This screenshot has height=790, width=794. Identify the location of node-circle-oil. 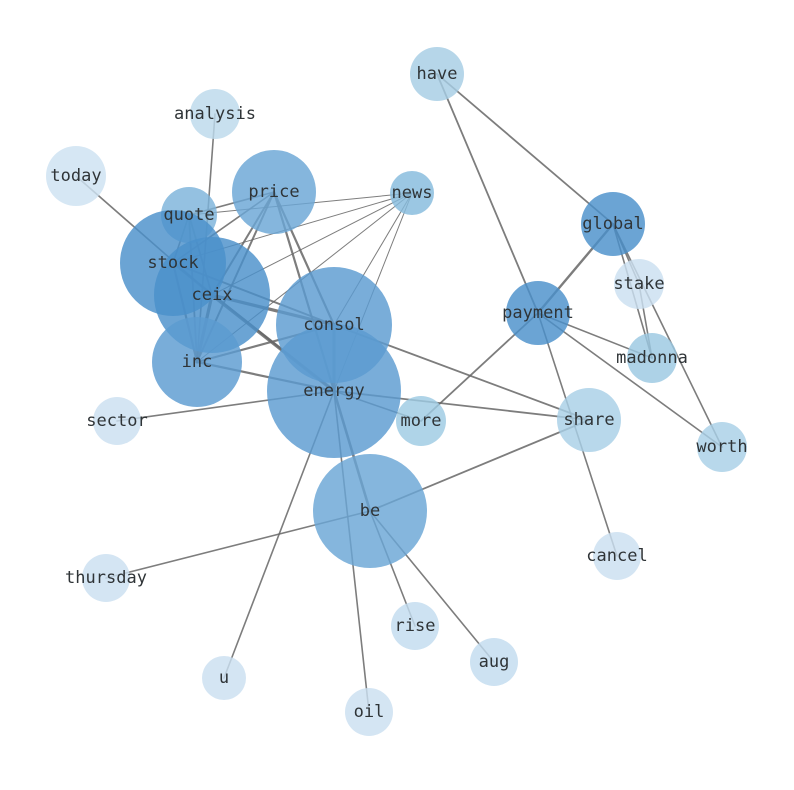
(369, 712).